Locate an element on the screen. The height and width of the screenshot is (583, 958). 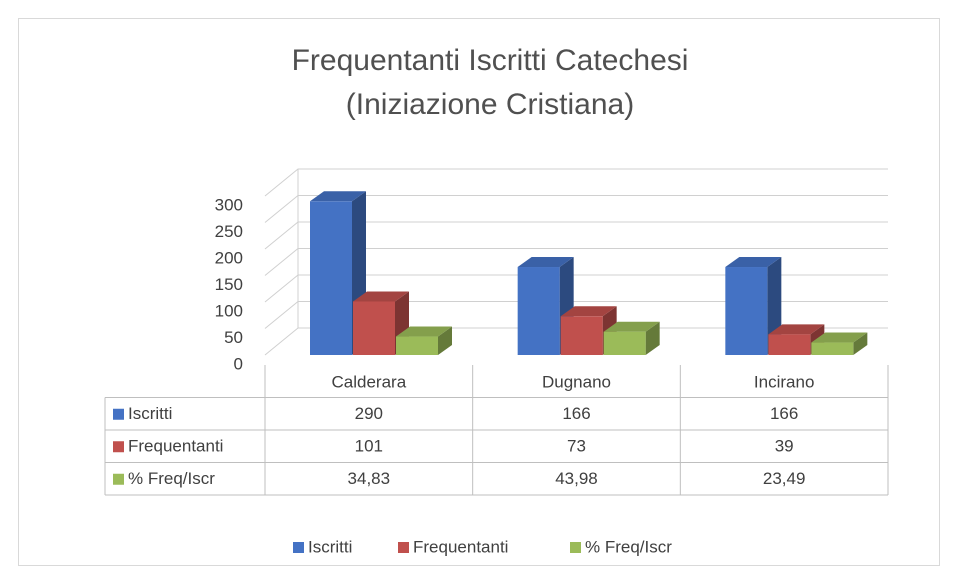
y-tick-label: 50 is located at coordinates (233, 337).